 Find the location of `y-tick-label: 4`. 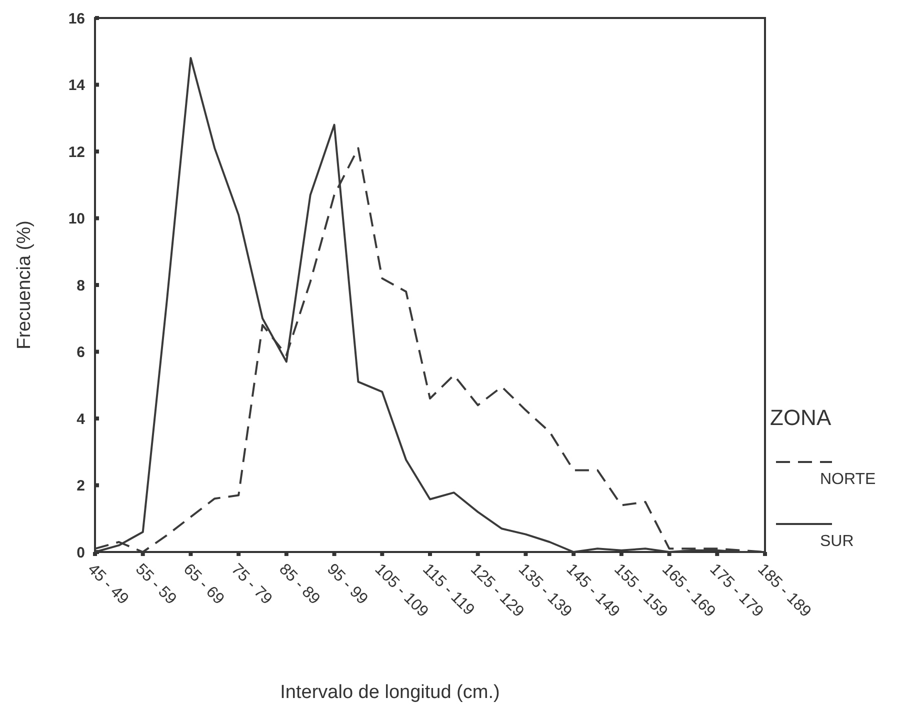

y-tick-label: 4 is located at coordinates (81, 419).